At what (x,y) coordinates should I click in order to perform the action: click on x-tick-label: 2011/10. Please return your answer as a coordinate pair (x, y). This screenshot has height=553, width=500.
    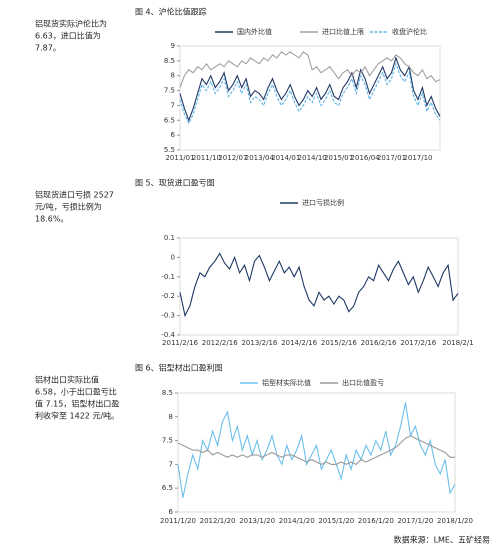
    Looking at the image, I should click on (206, 158).